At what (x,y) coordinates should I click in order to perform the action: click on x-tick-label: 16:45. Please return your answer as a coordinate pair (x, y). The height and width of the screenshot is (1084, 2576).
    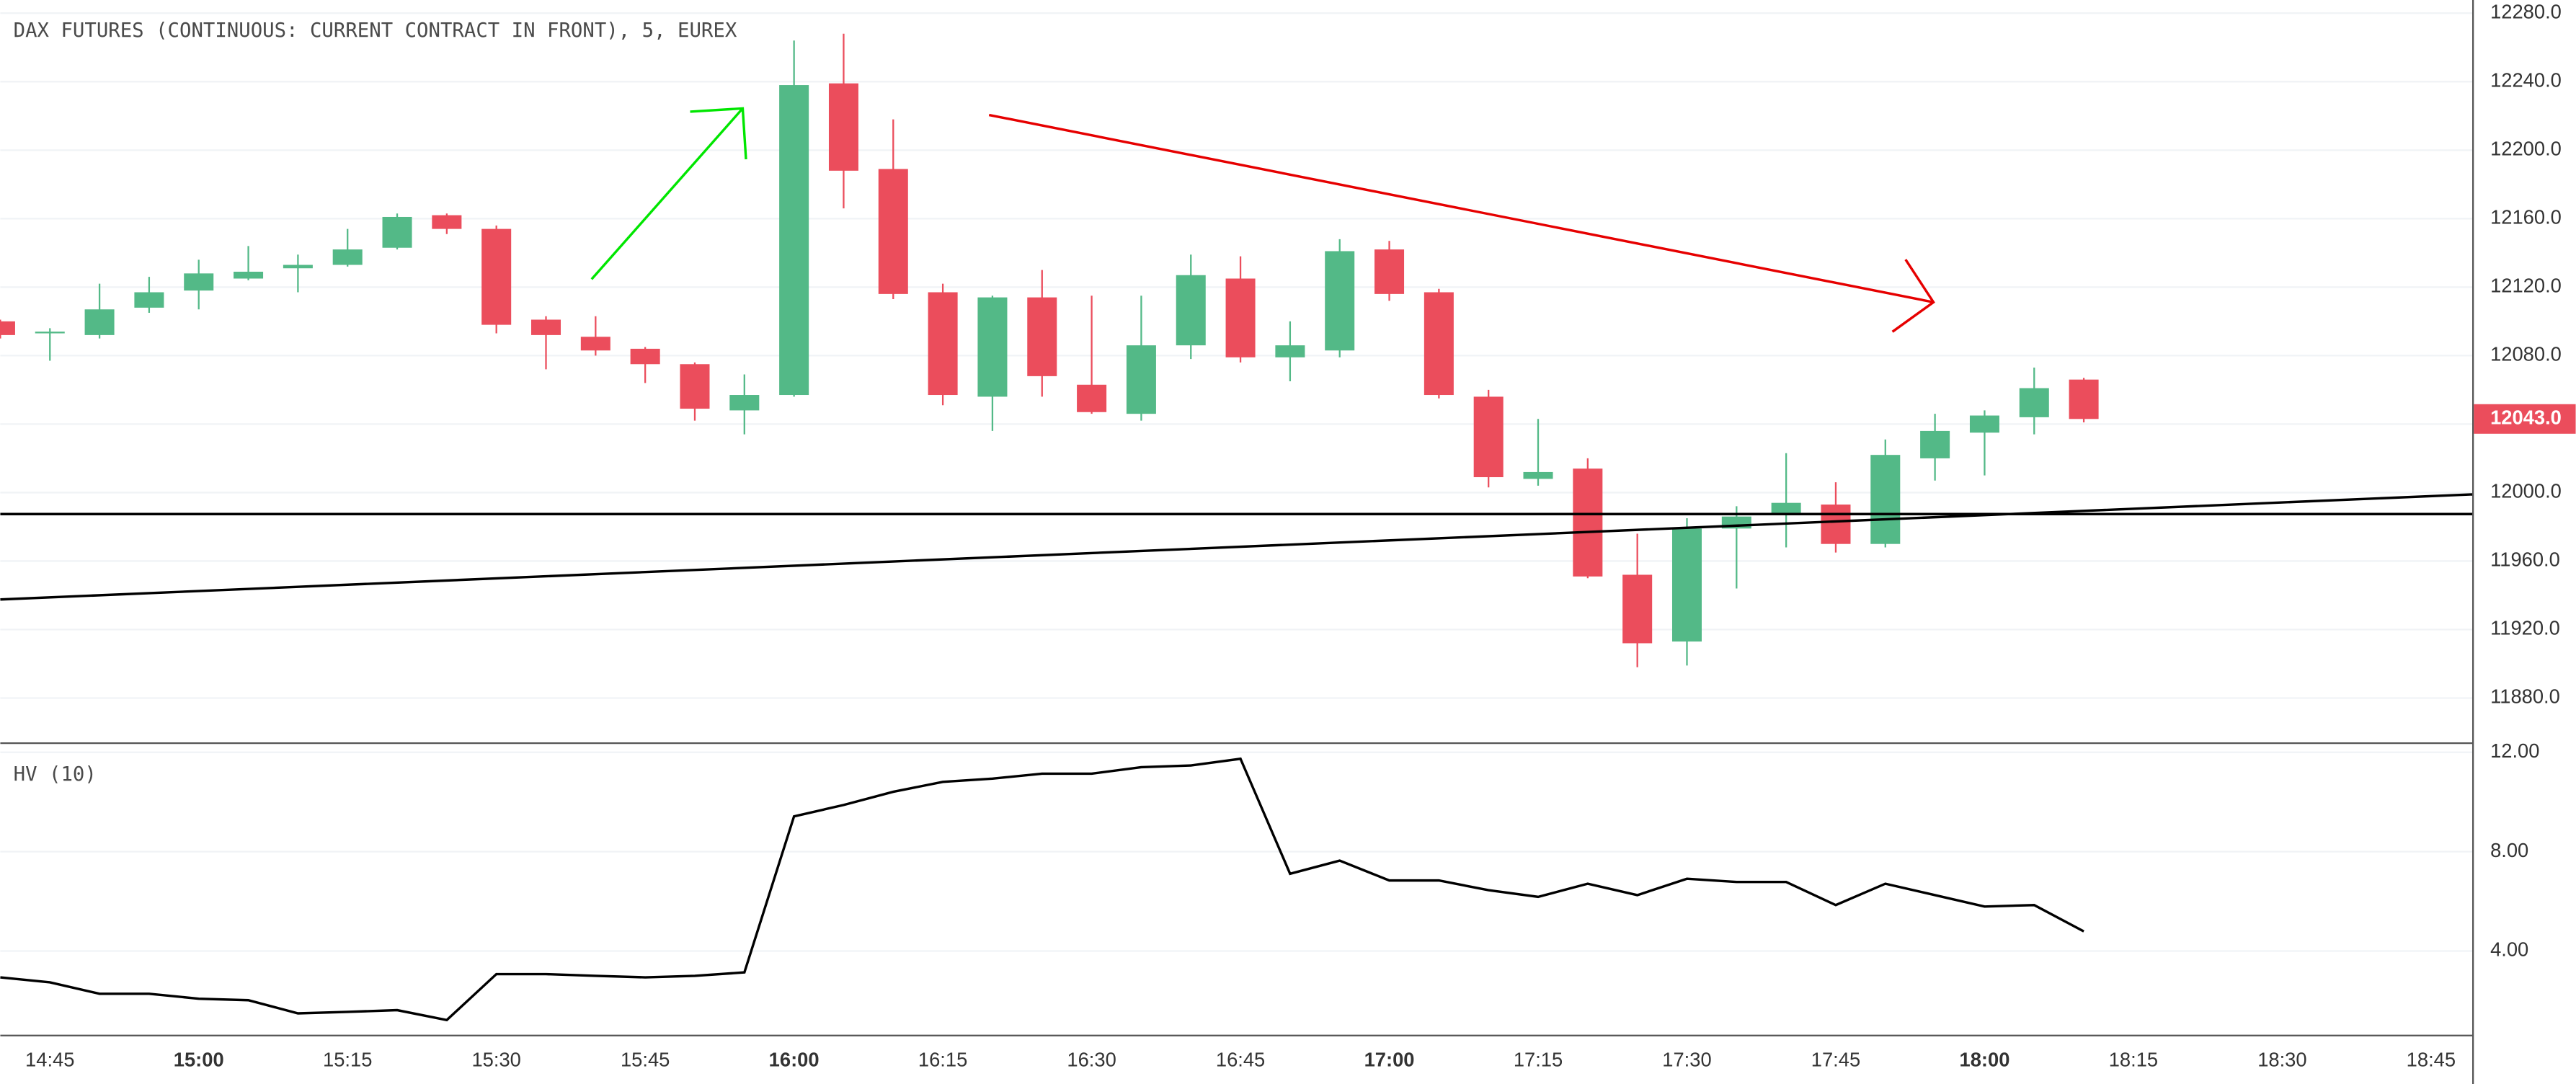
    Looking at the image, I should click on (1240, 1059).